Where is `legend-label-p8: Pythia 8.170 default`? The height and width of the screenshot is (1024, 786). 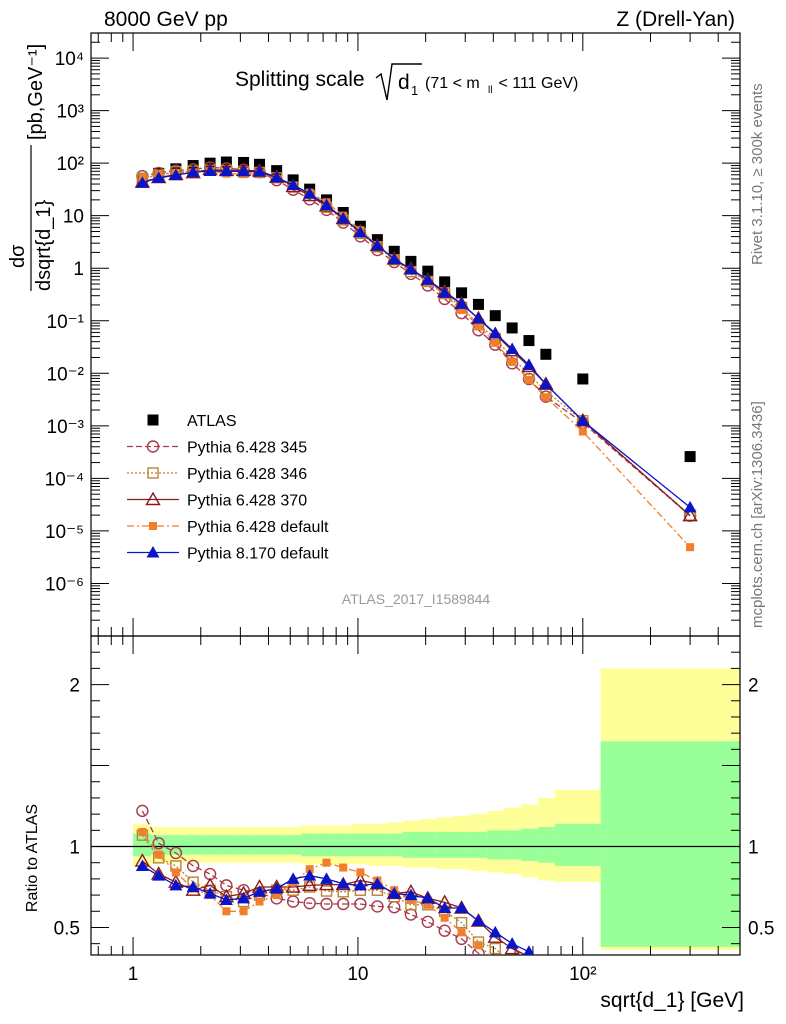 legend-label-p8: Pythia 8.170 default is located at coordinates (258, 554).